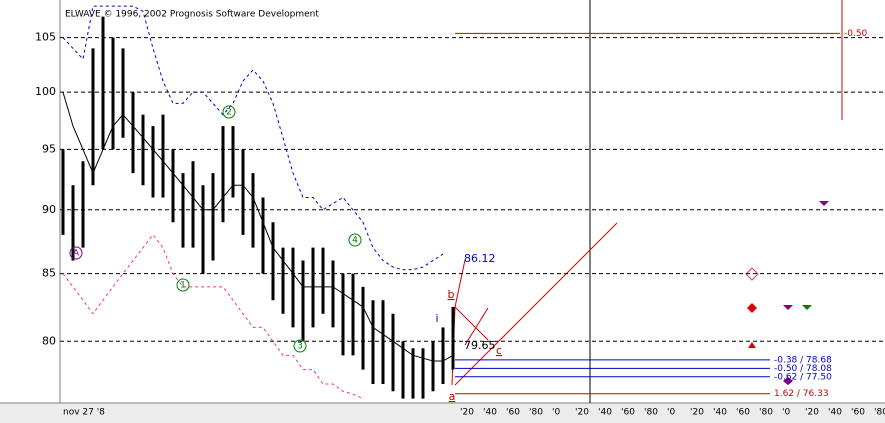 This screenshot has width=885, height=423. I want to click on y-tick-label: 80, so click(49, 340).